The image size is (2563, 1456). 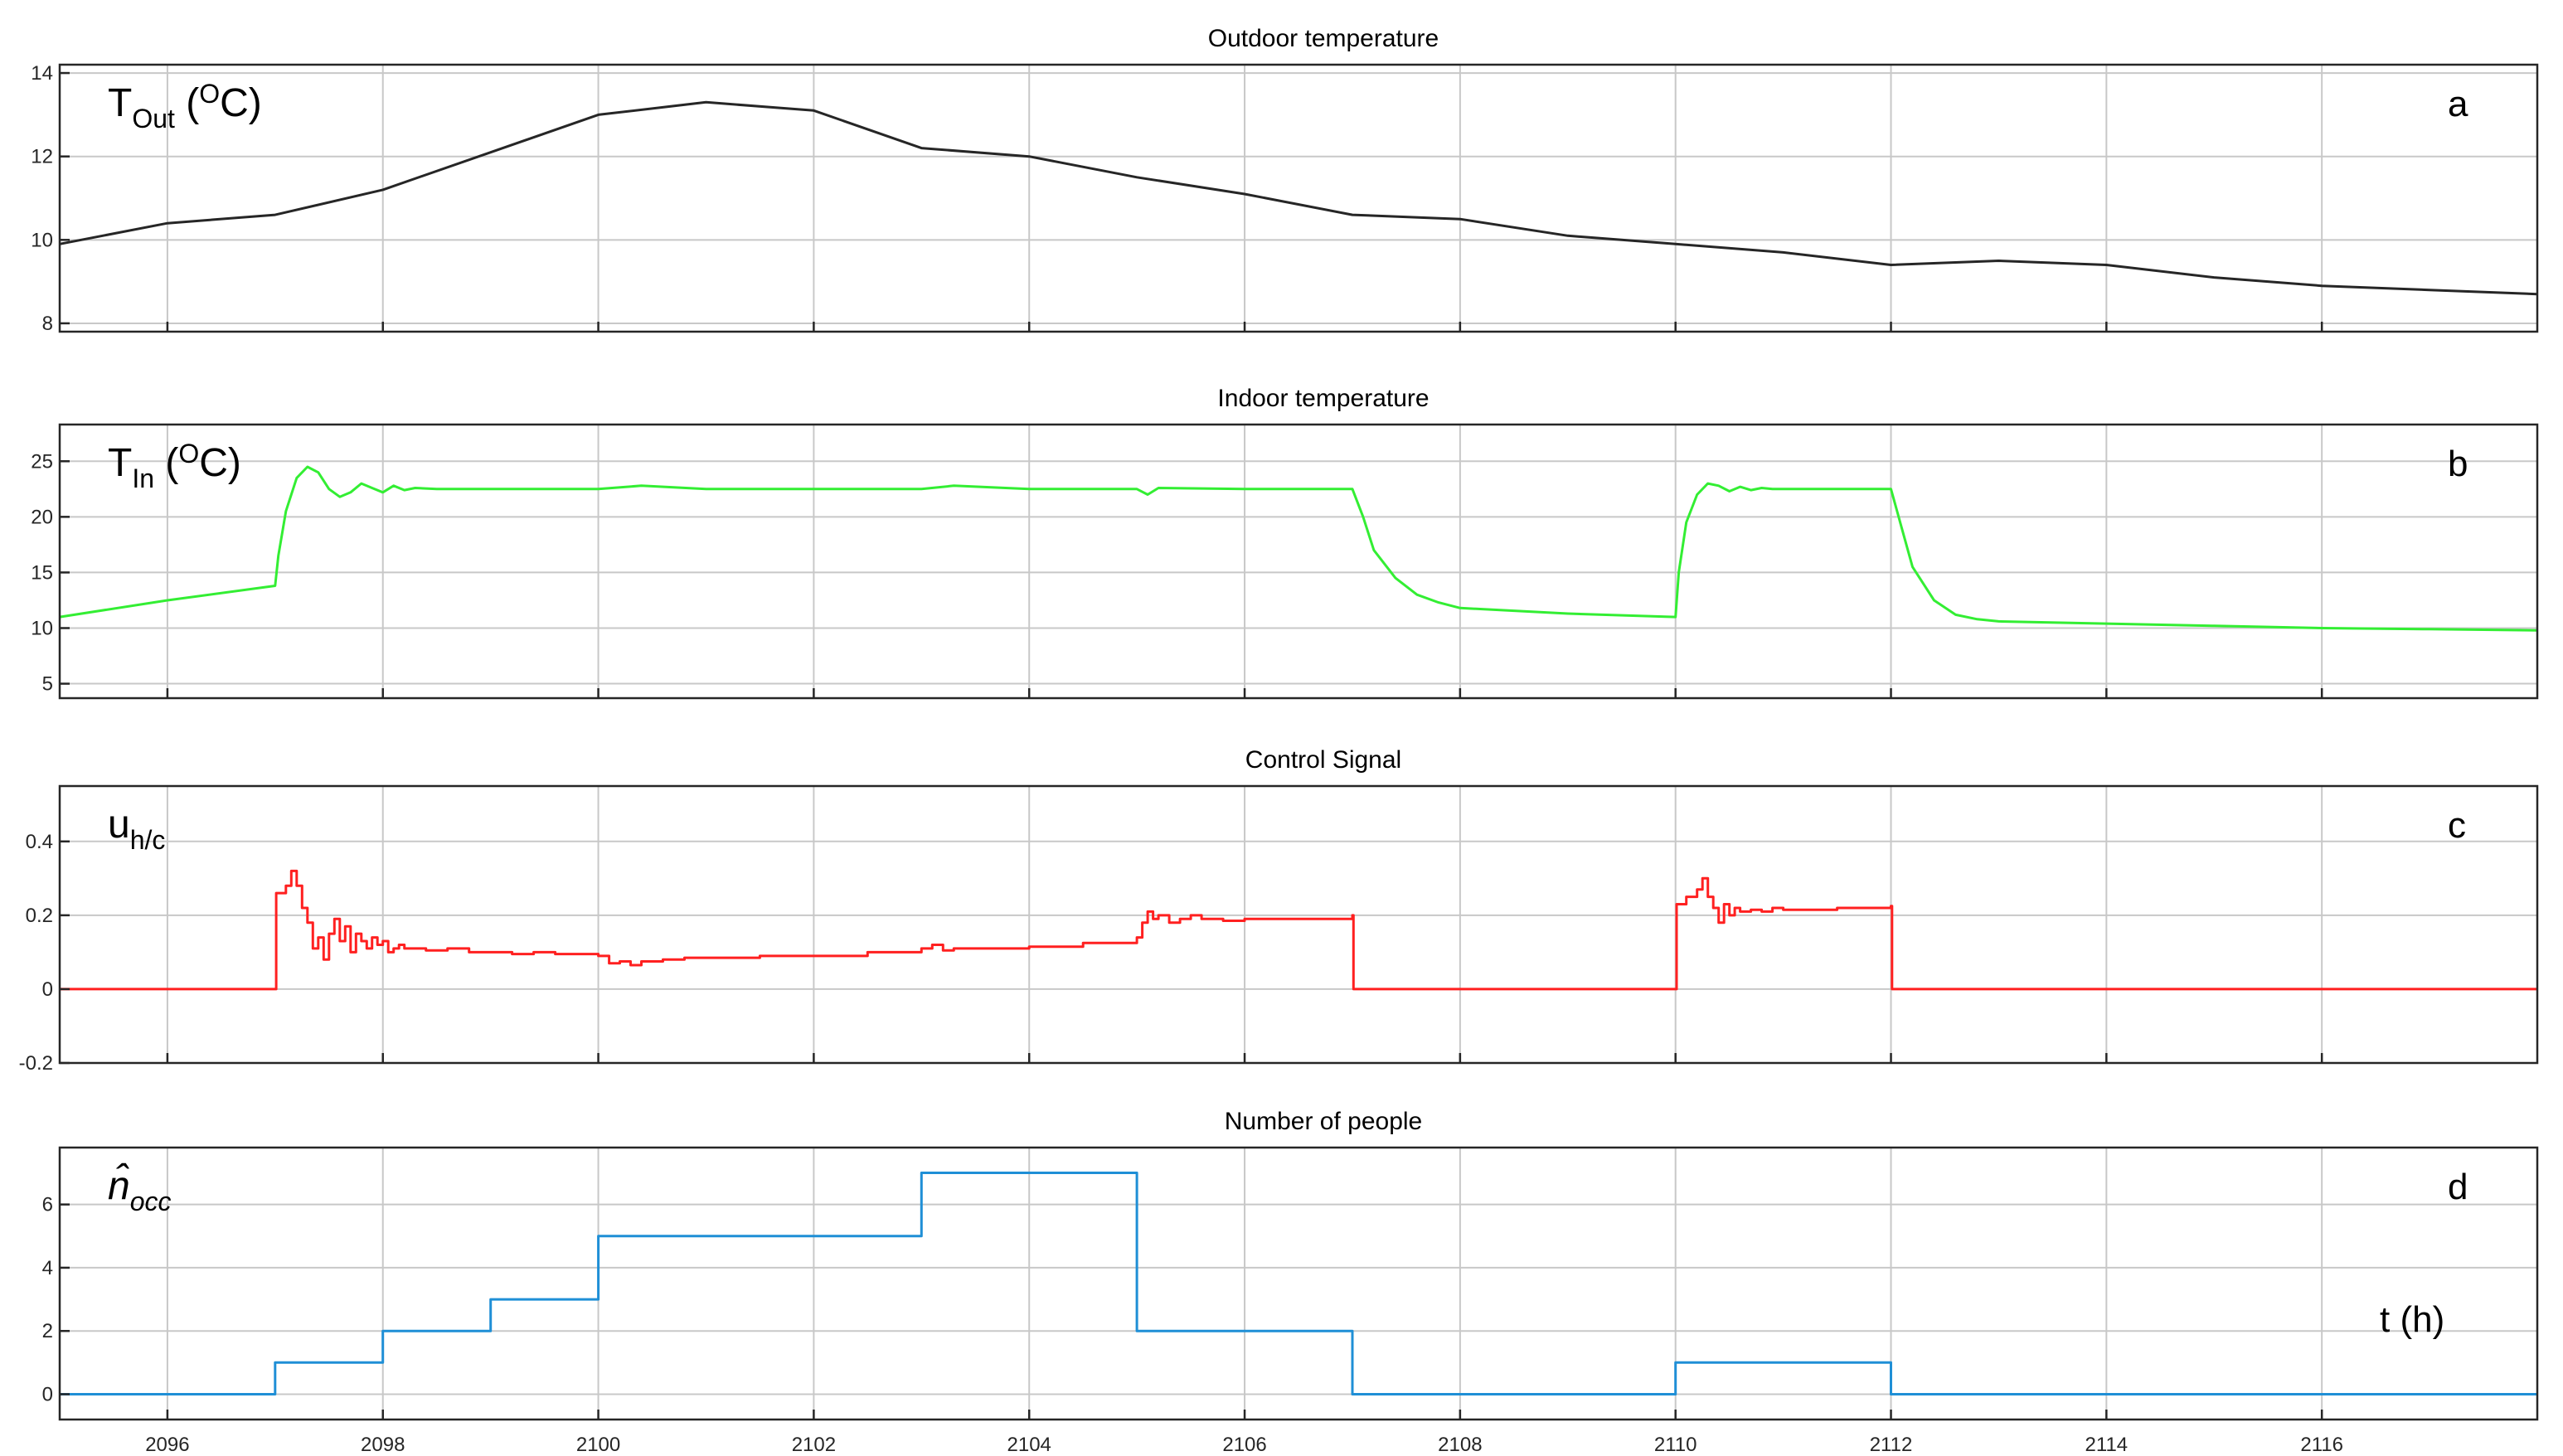 What do you see at coordinates (39, 916) in the screenshot?
I see `y-tick-label: 0.2` at bounding box center [39, 916].